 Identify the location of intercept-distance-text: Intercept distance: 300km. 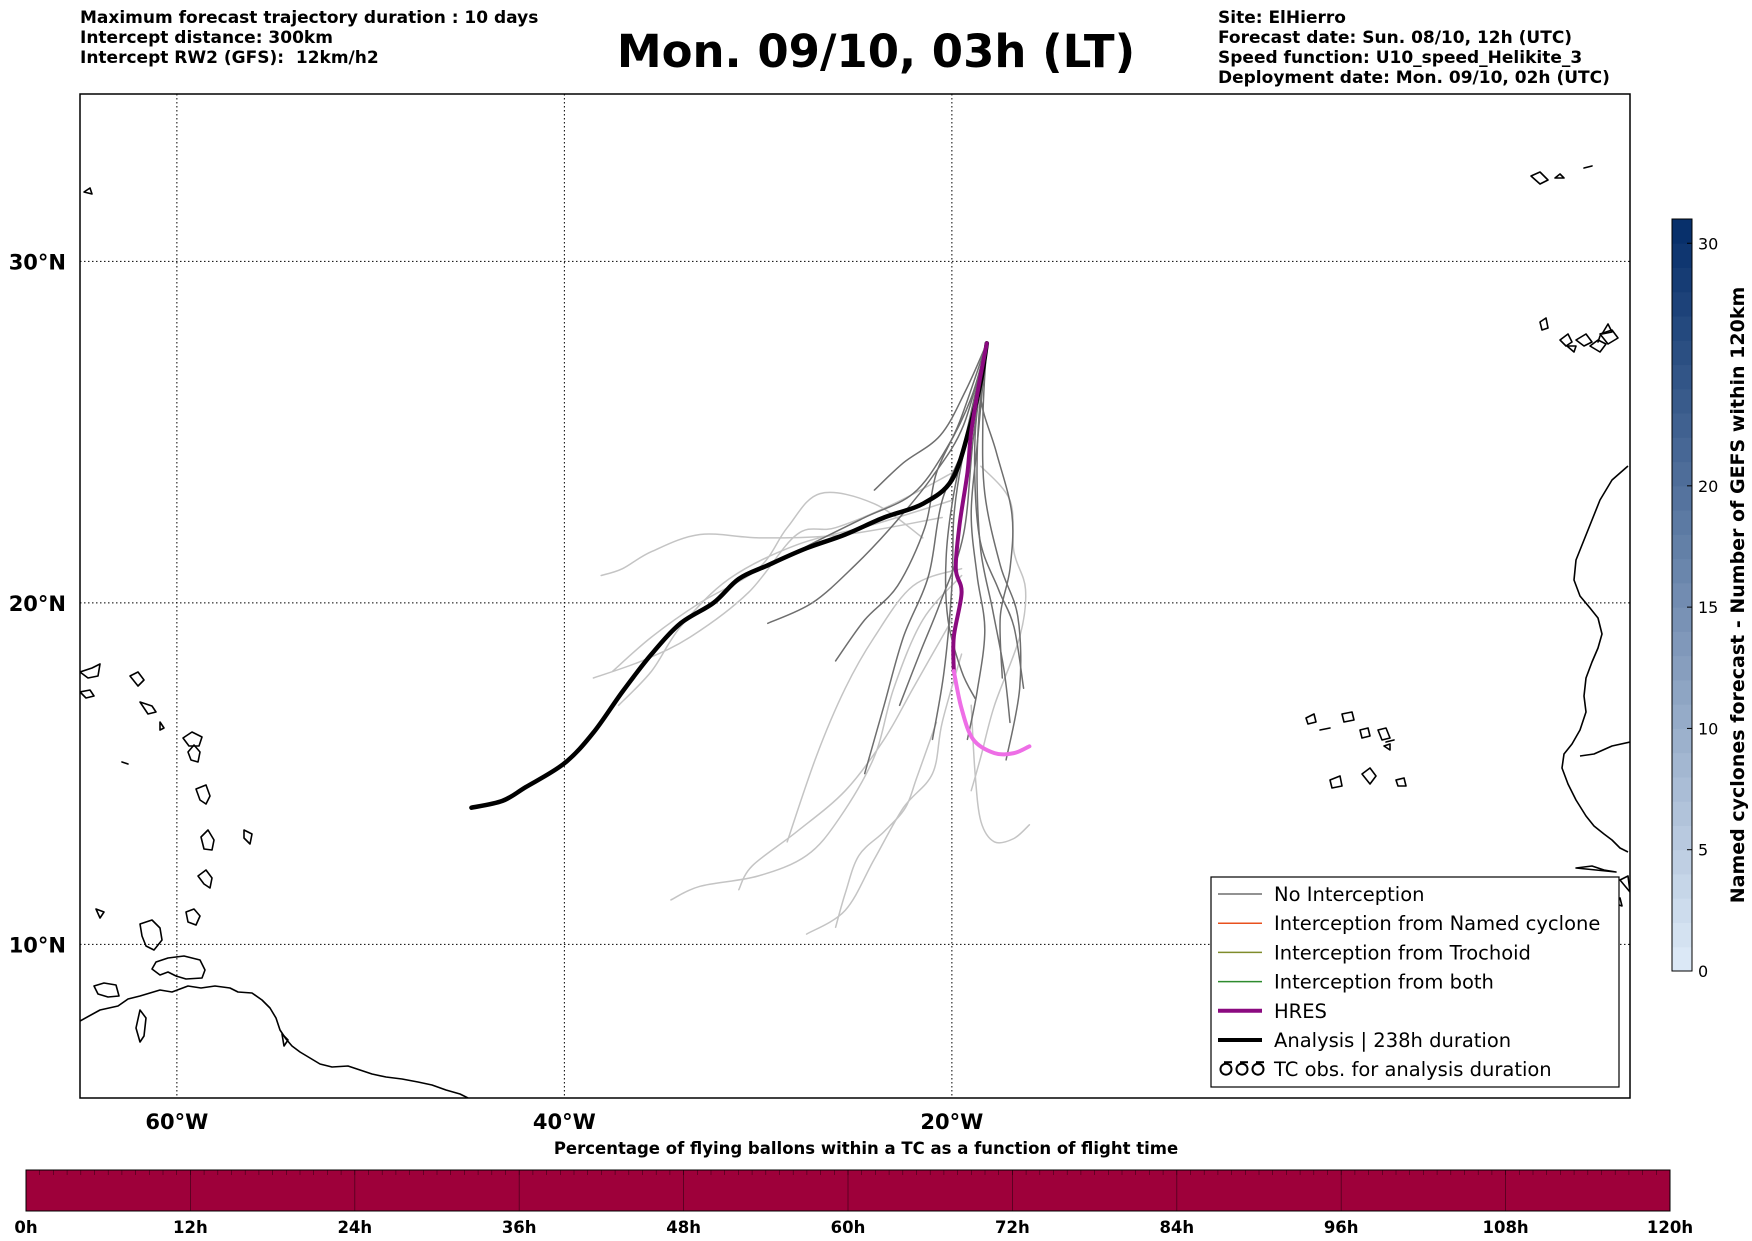
(206, 38).